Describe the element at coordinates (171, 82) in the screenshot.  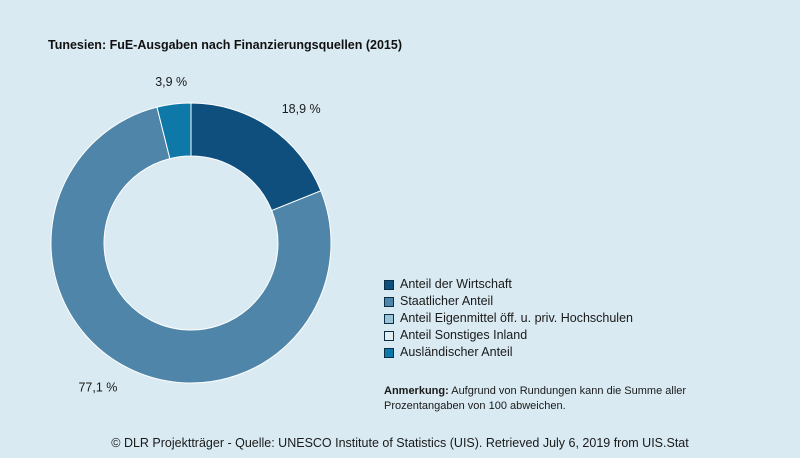
I see `slice-label-4: 3,9 %` at that location.